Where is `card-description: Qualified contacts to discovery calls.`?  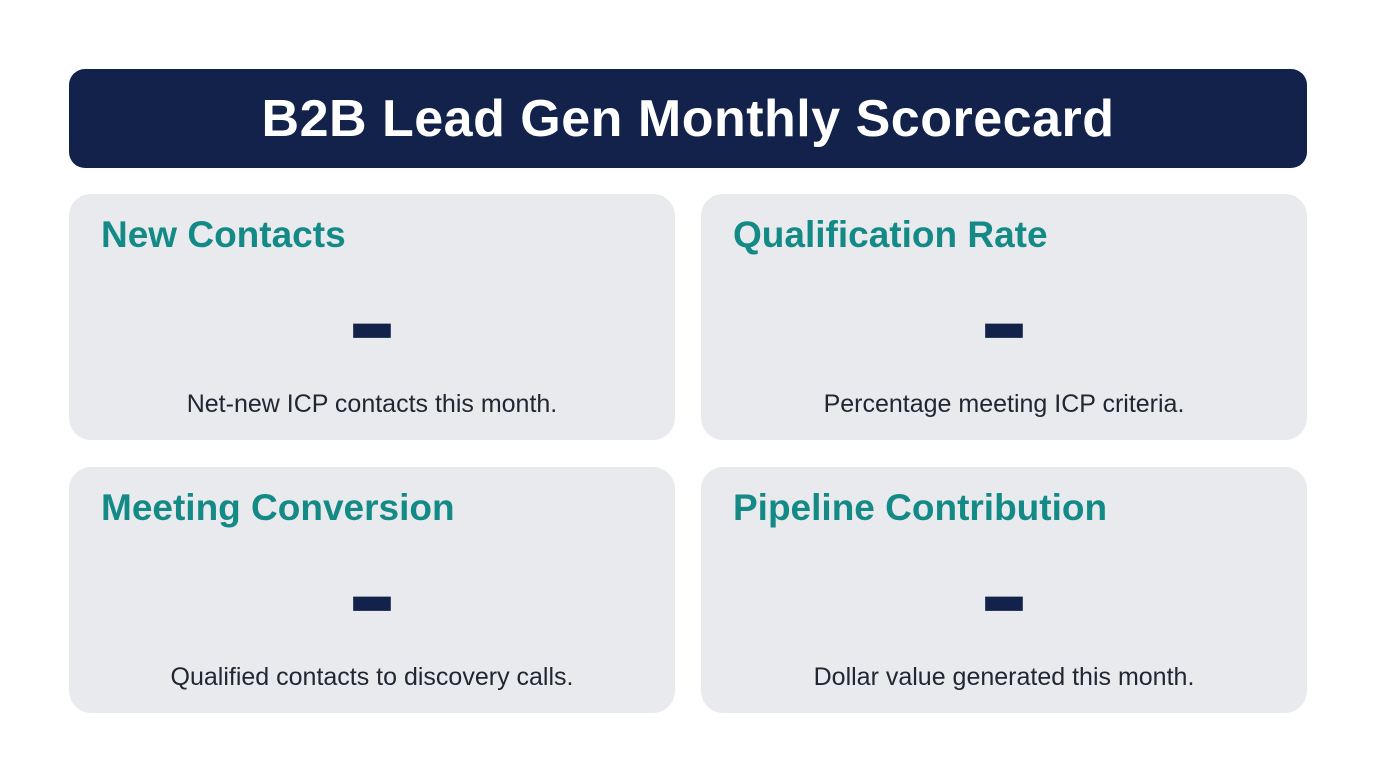
card-description: Qualified contacts to discovery calls. is located at coordinates (372, 677).